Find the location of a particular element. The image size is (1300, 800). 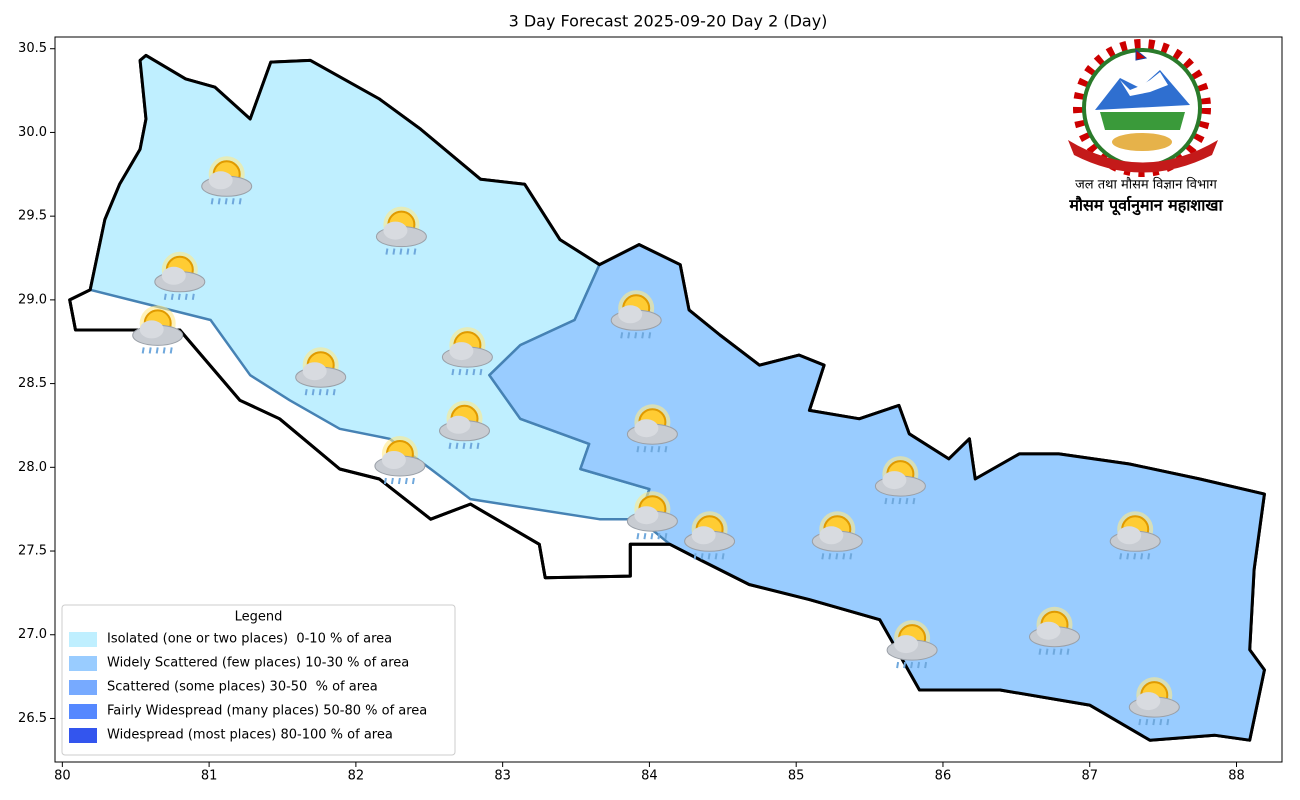

emblem-hills is located at coordinates (1142, 121).